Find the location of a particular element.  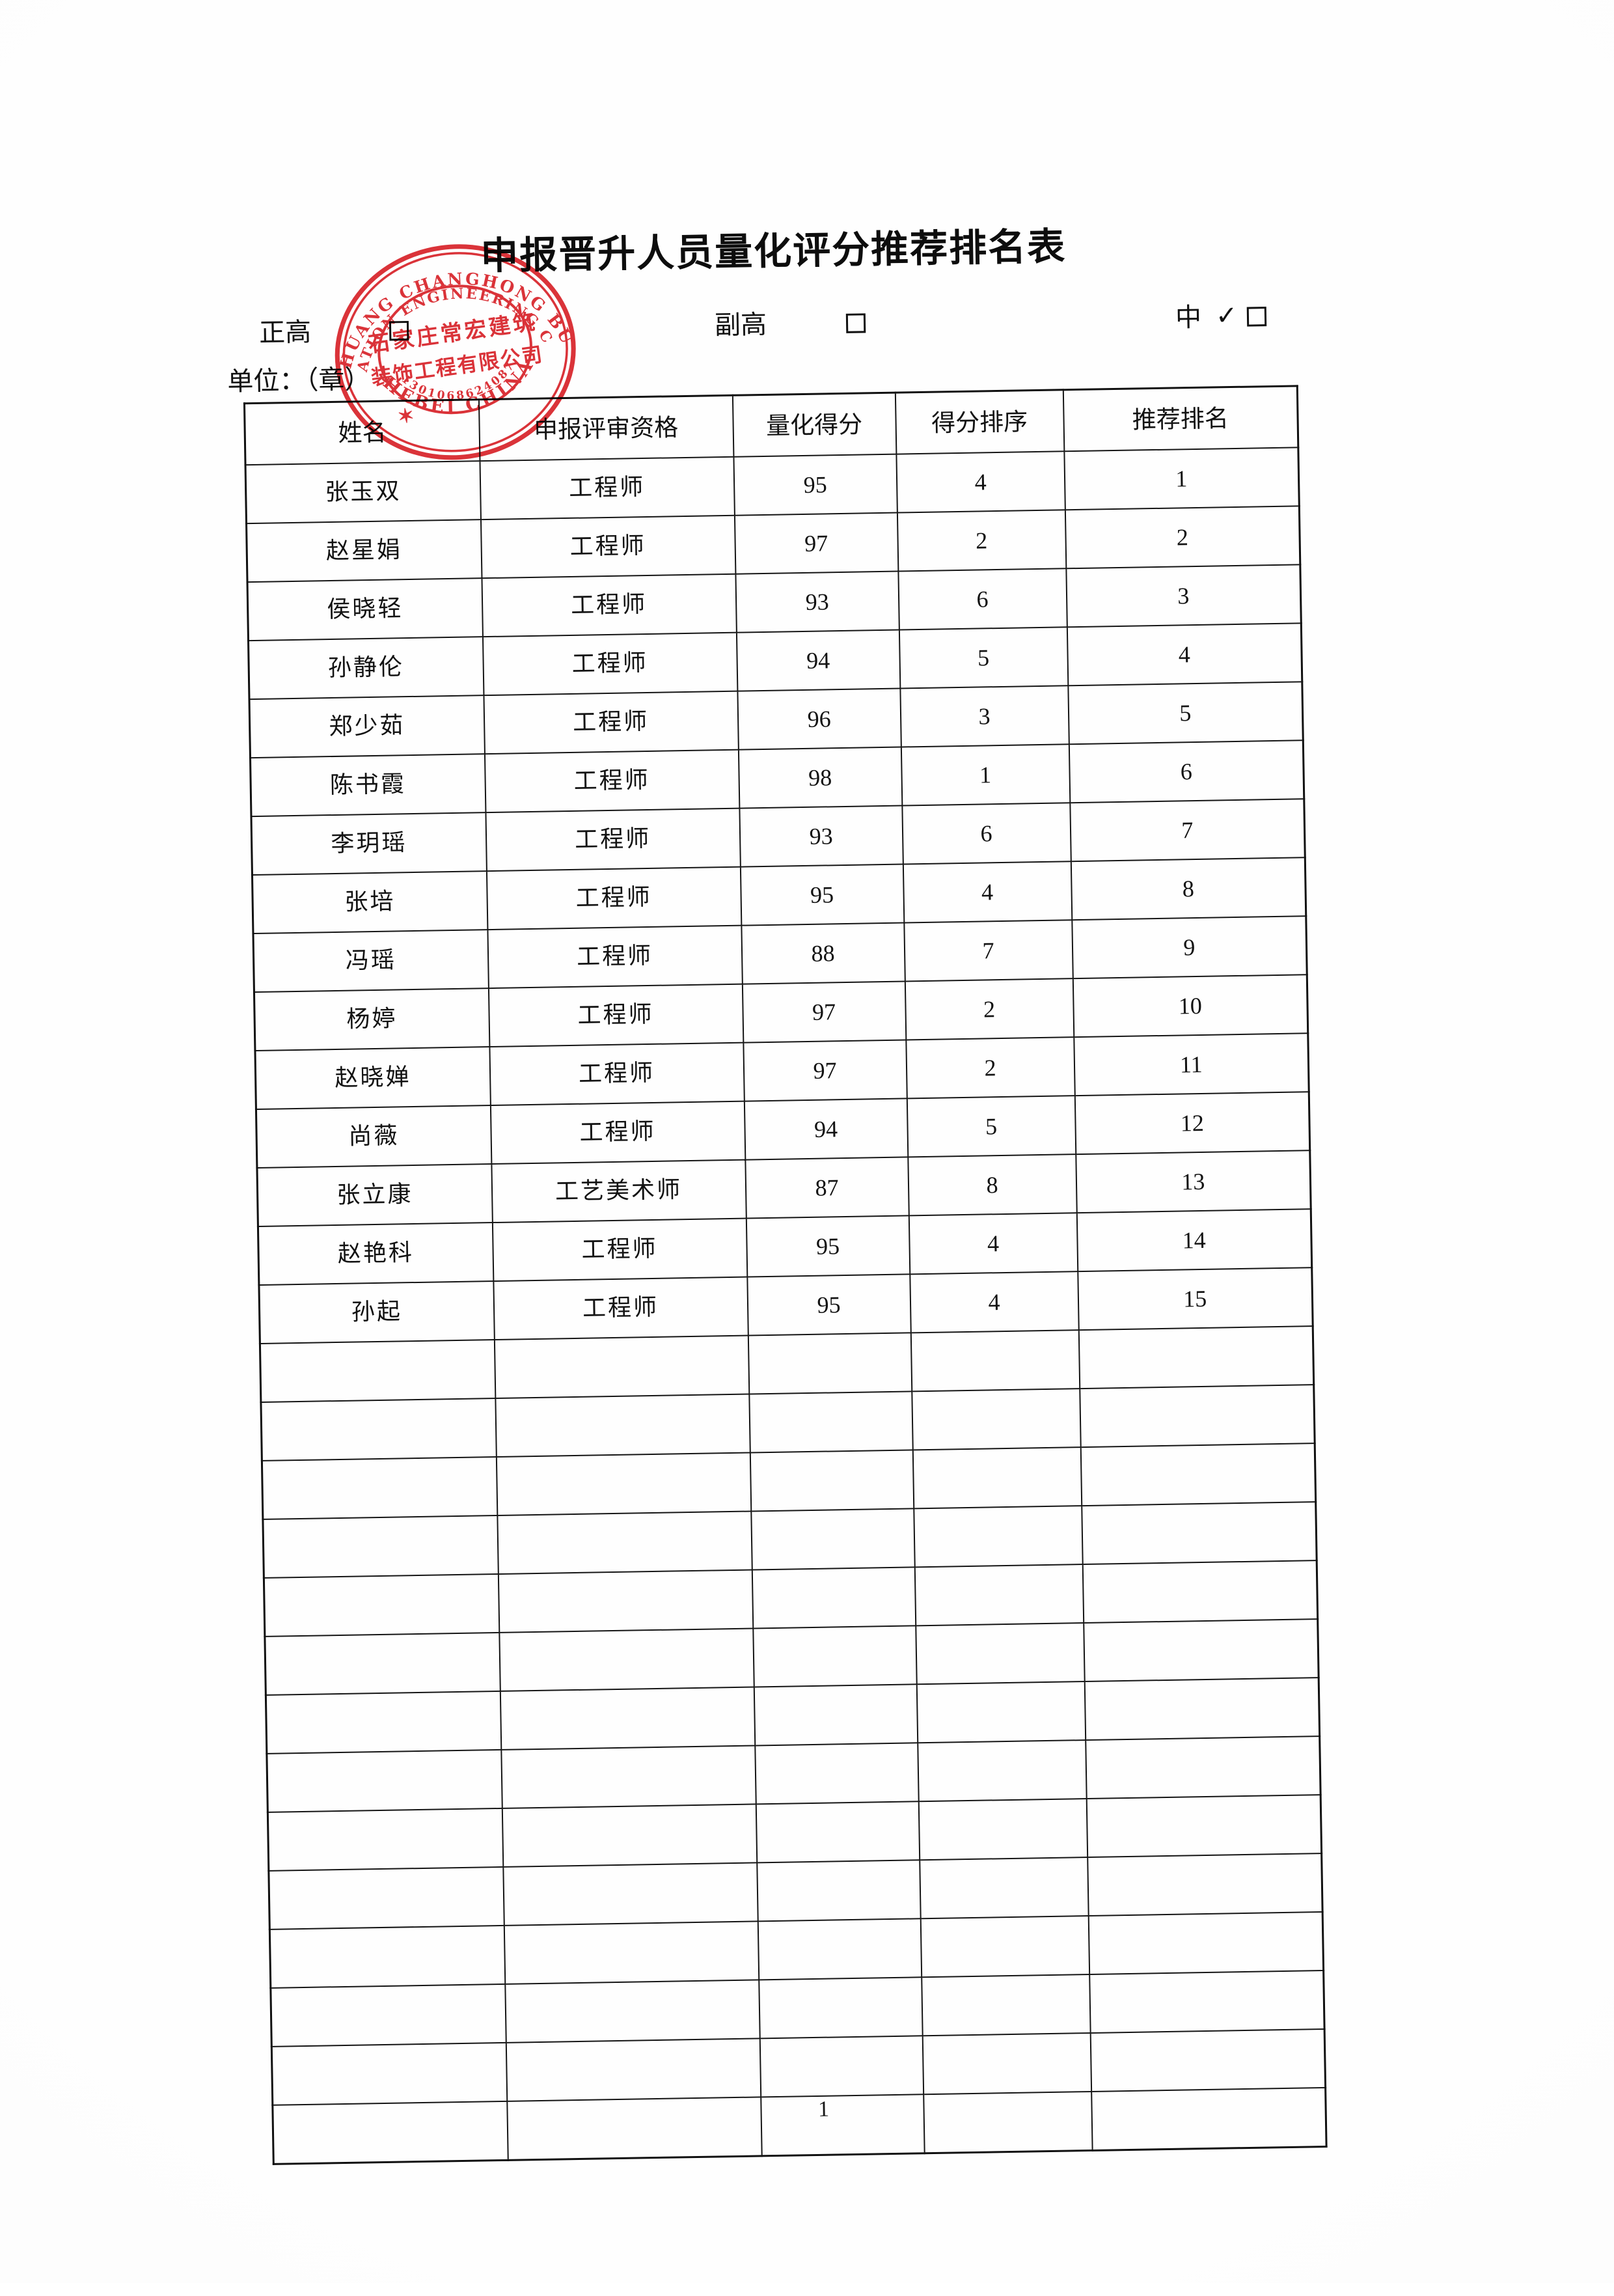

cell-score-order: 6 is located at coordinates (986, 833).